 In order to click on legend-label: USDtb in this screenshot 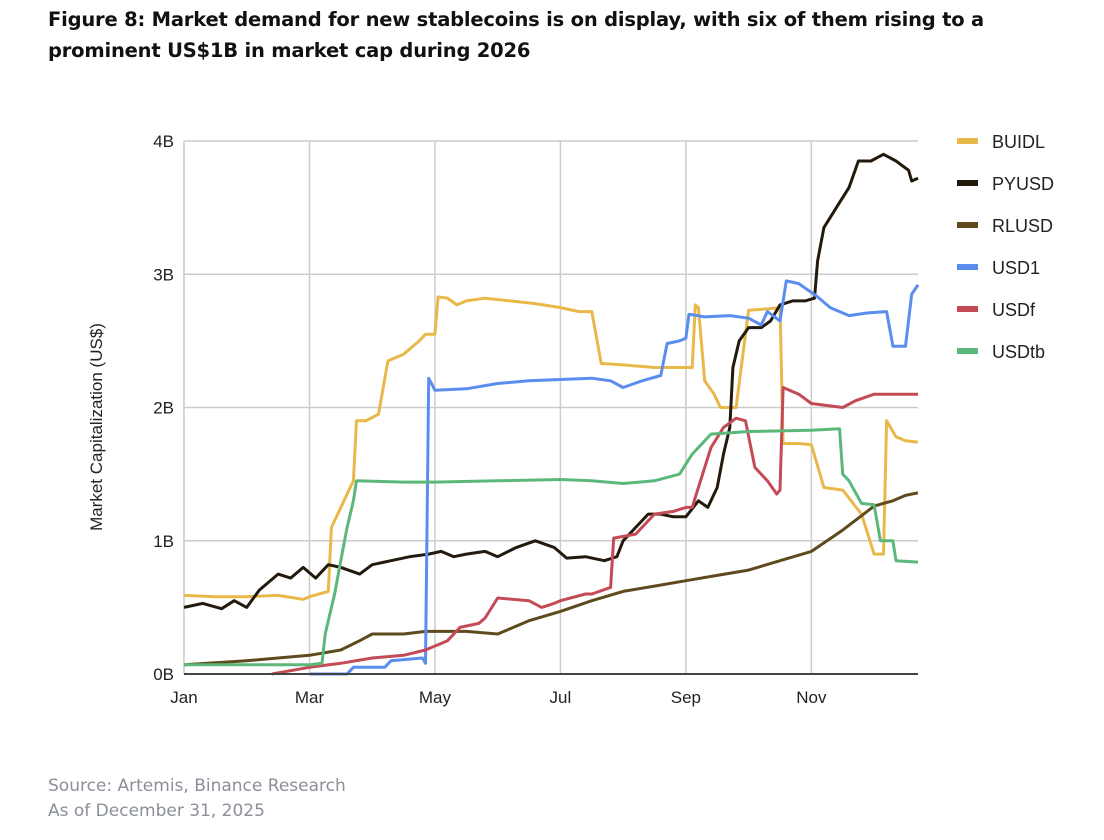, I will do `click(1018, 352)`.